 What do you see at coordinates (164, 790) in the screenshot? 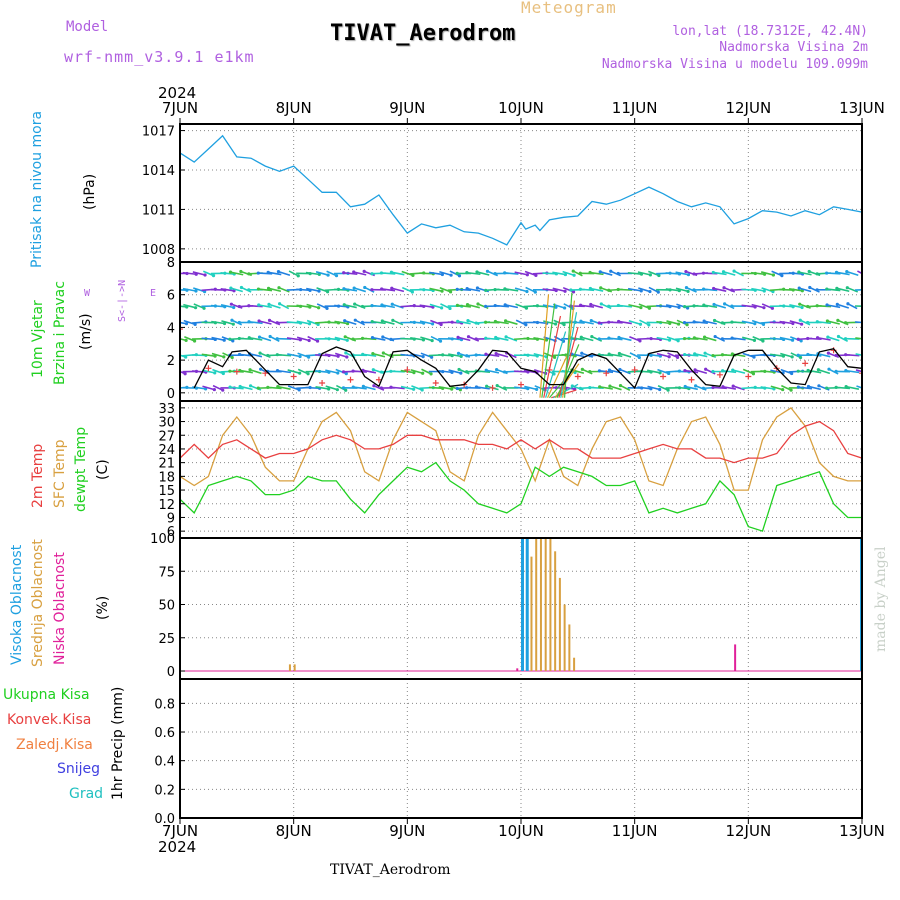
I see `y-tick-label: 0.2` at bounding box center [164, 790].